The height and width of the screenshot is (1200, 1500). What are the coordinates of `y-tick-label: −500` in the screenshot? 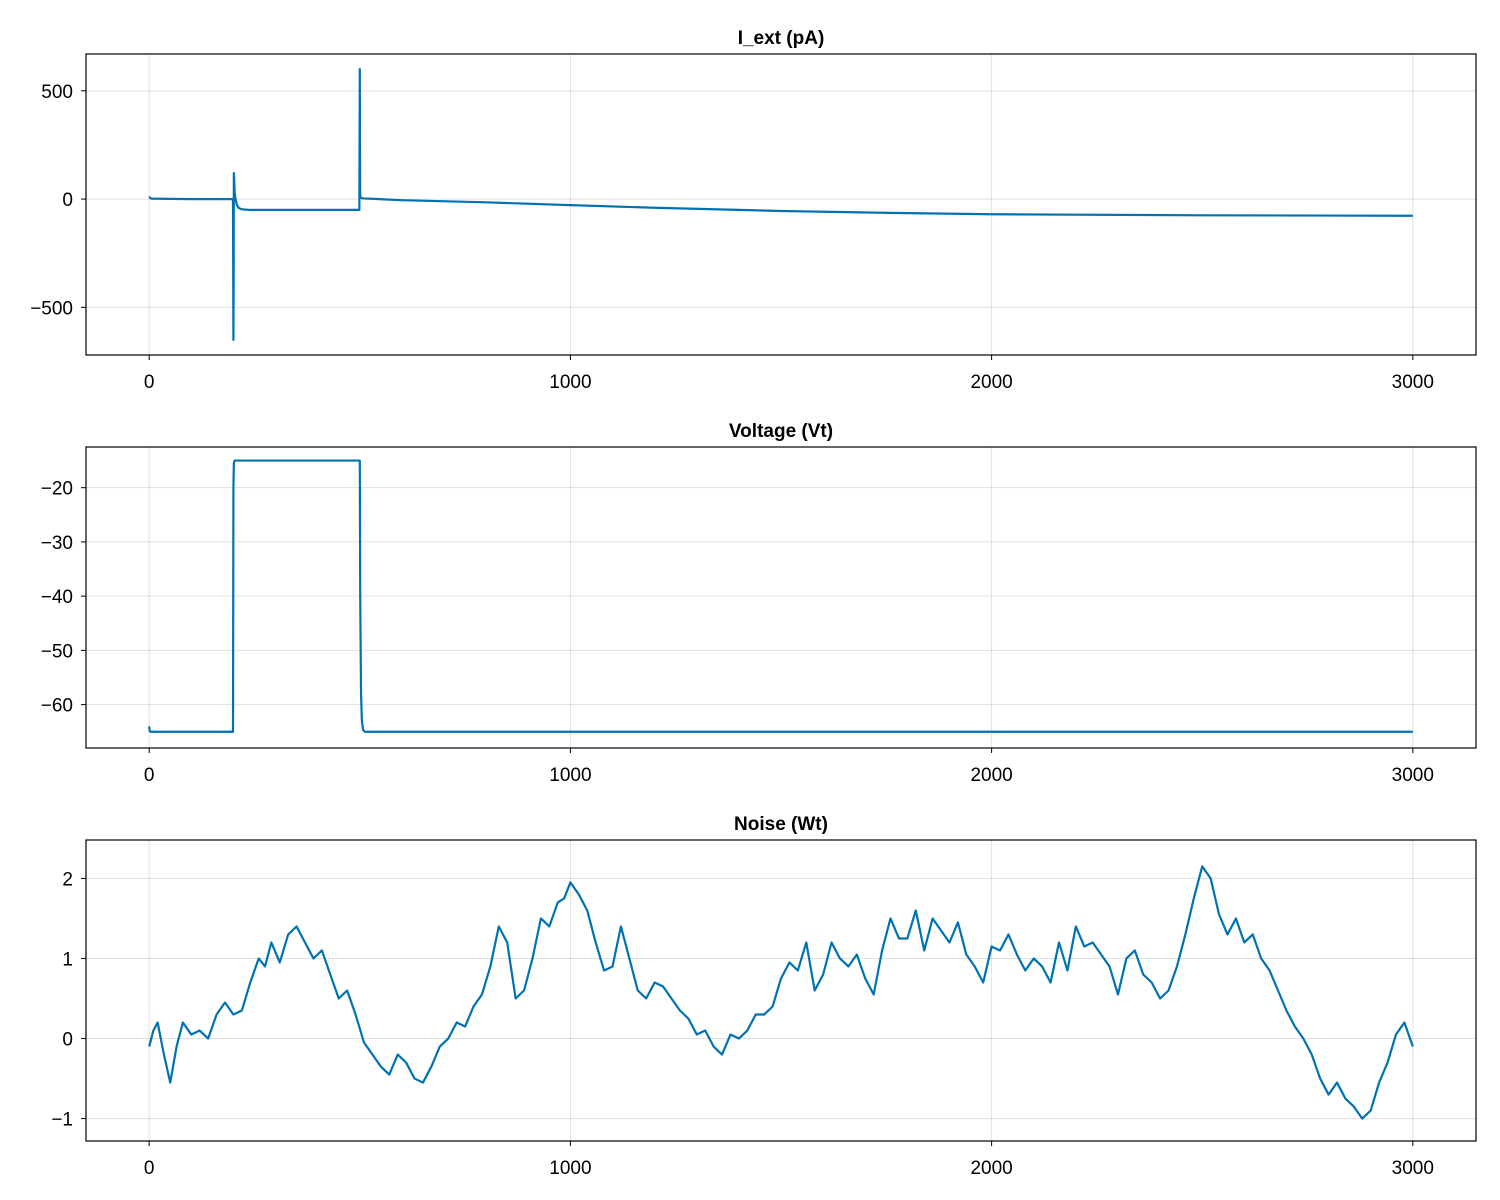 It's located at (51, 308).